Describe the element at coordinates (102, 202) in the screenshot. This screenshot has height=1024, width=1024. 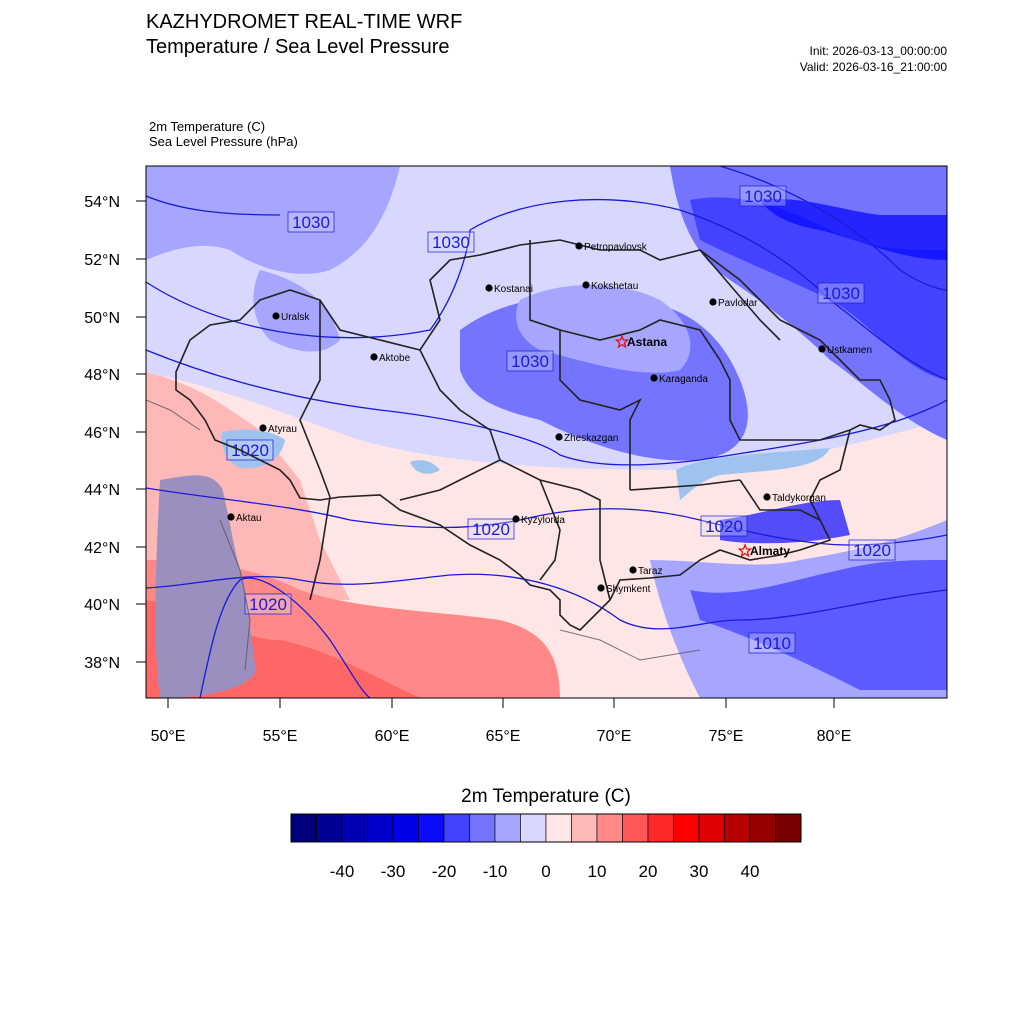
I see `lat-tick-label: 54°N` at that location.